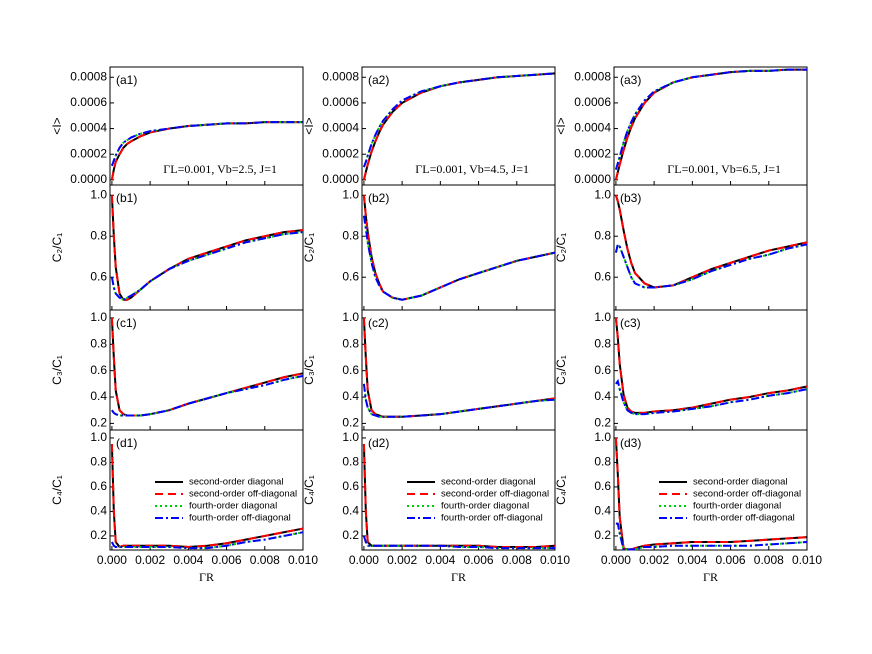 Image resolution: width=872 pixels, height=654 pixels. I want to click on y-tick-label: 0.4, so click(350, 511).